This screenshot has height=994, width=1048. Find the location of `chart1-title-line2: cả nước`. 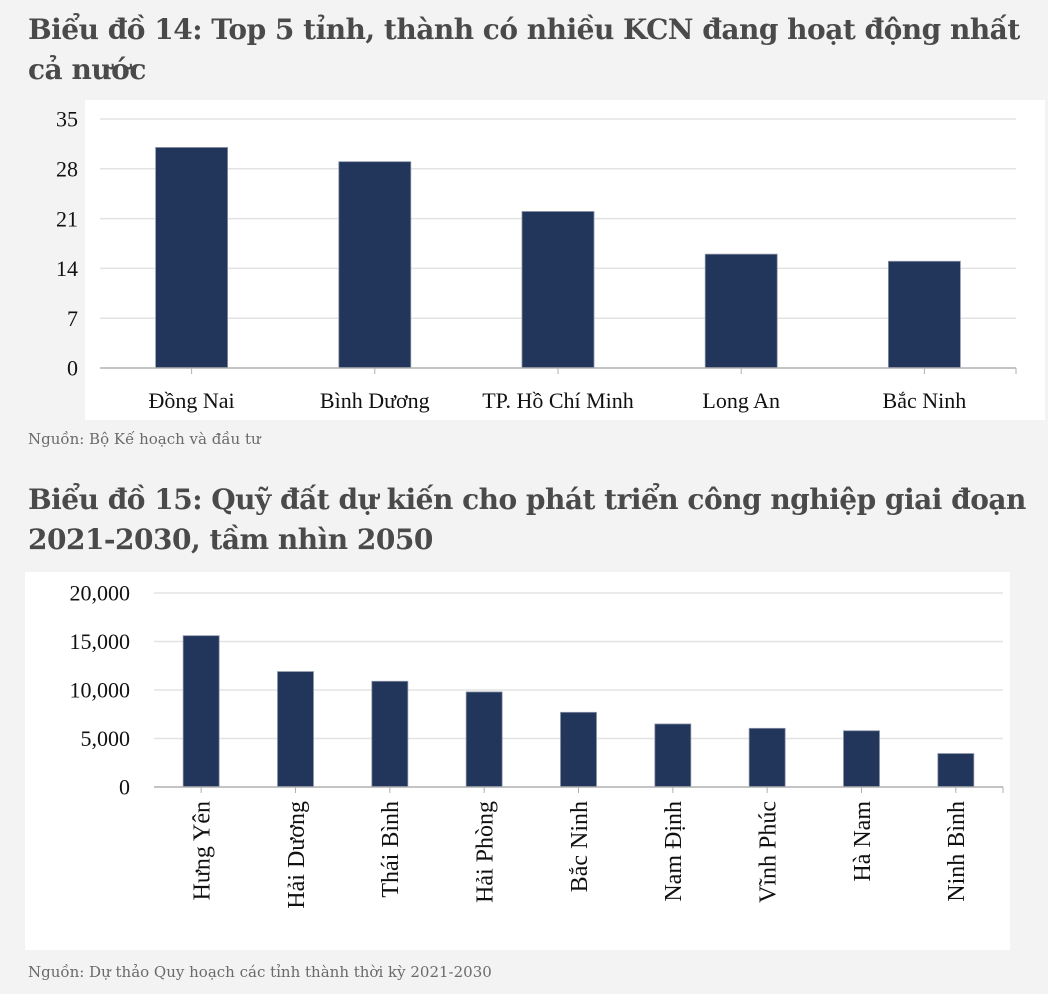

chart1-title-line2: cả nước is located at coordinates (87, 69).